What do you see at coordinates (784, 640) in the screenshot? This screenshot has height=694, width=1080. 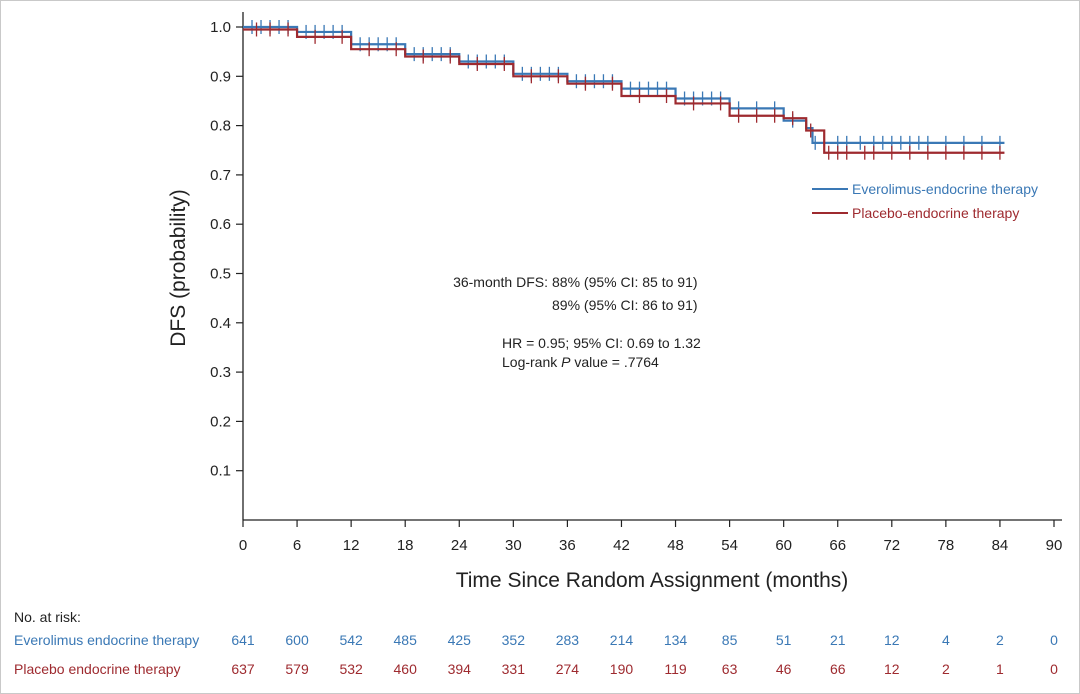 I see `at-risk-value: 51` at bounding box center [784, 640].